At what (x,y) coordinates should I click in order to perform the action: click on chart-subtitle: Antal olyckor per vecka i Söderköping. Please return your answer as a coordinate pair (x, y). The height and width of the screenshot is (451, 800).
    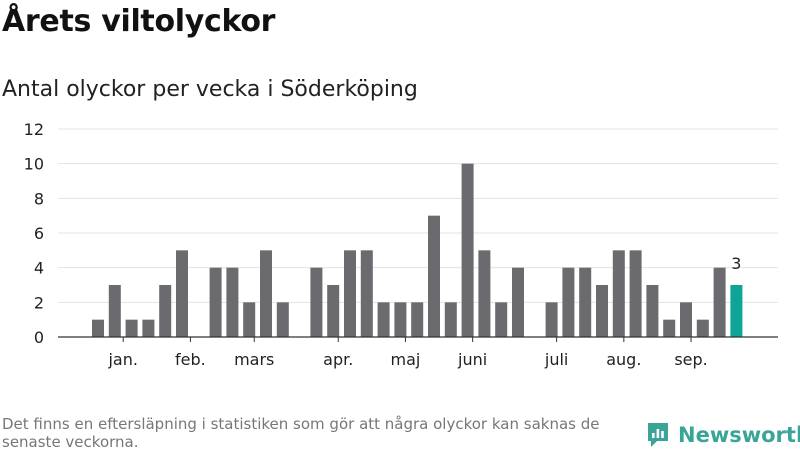
    Looking at the image, I should click on (210, 89).